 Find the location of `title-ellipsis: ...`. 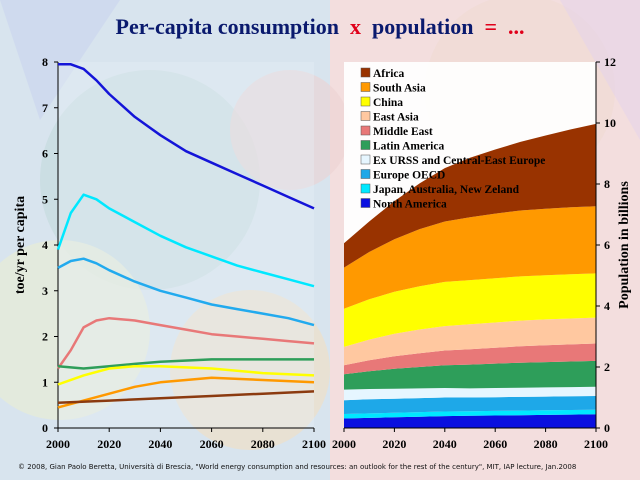

title-ellipsis: ... is located at coordinates (516, 26).